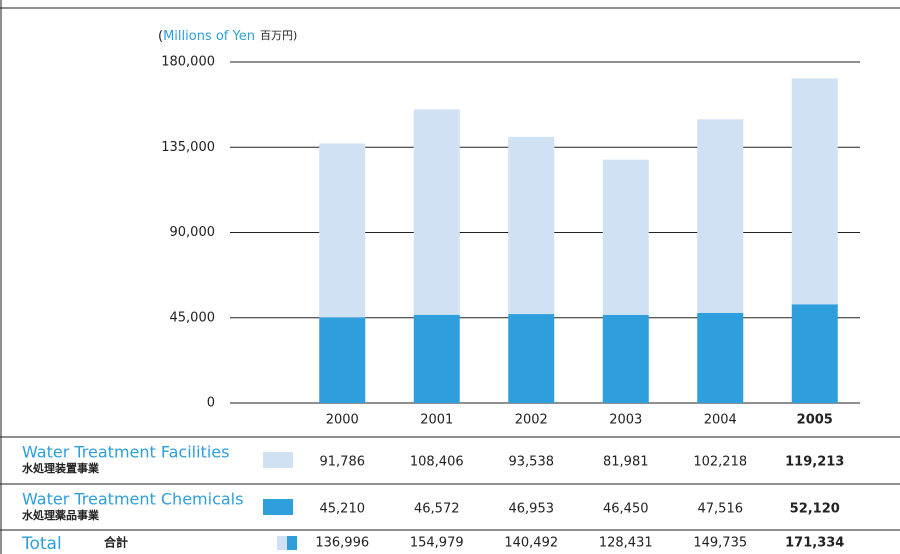  I want to click on total-value: 140,492, so click(531, 543).